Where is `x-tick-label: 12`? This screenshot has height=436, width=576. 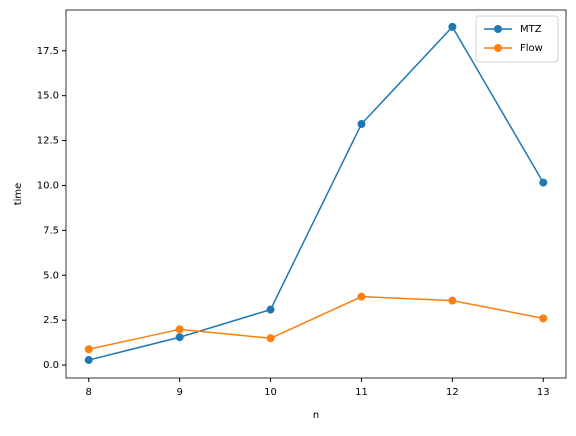 x-tick-label: 12 is located at coordinates (452, 392).